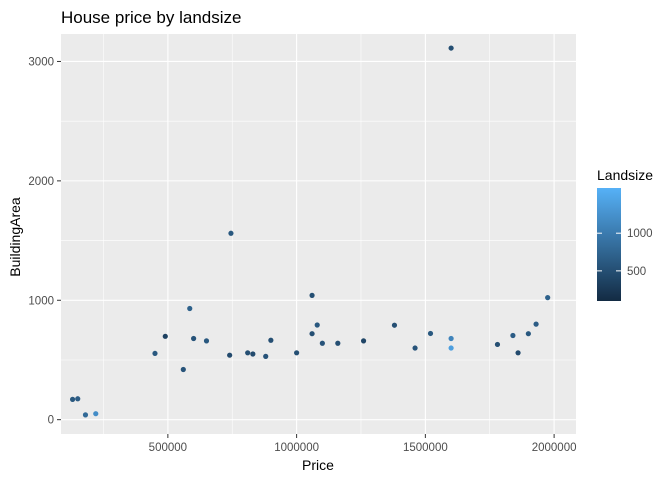 Image resolution: width=672 pixels, height=480 pixels. What do you see at coordinates (41, 301) in the screenshot?
I see `y-tick-label: 1000` at bounding box center [41, 301].